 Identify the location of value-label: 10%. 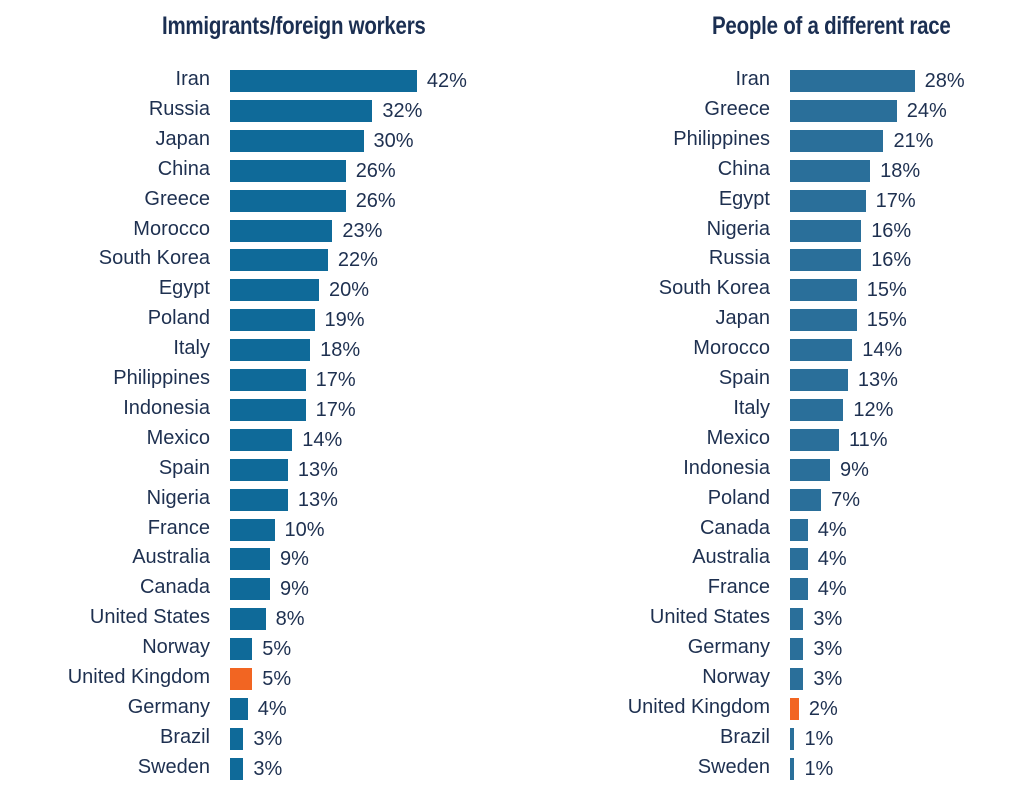
(304, 529).